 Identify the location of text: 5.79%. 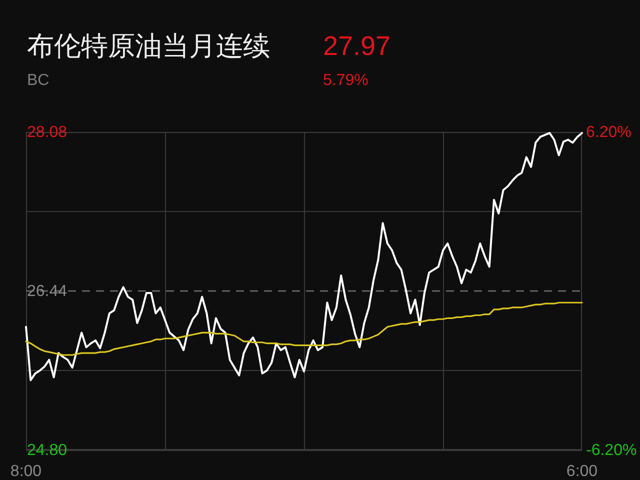
(345, 80).